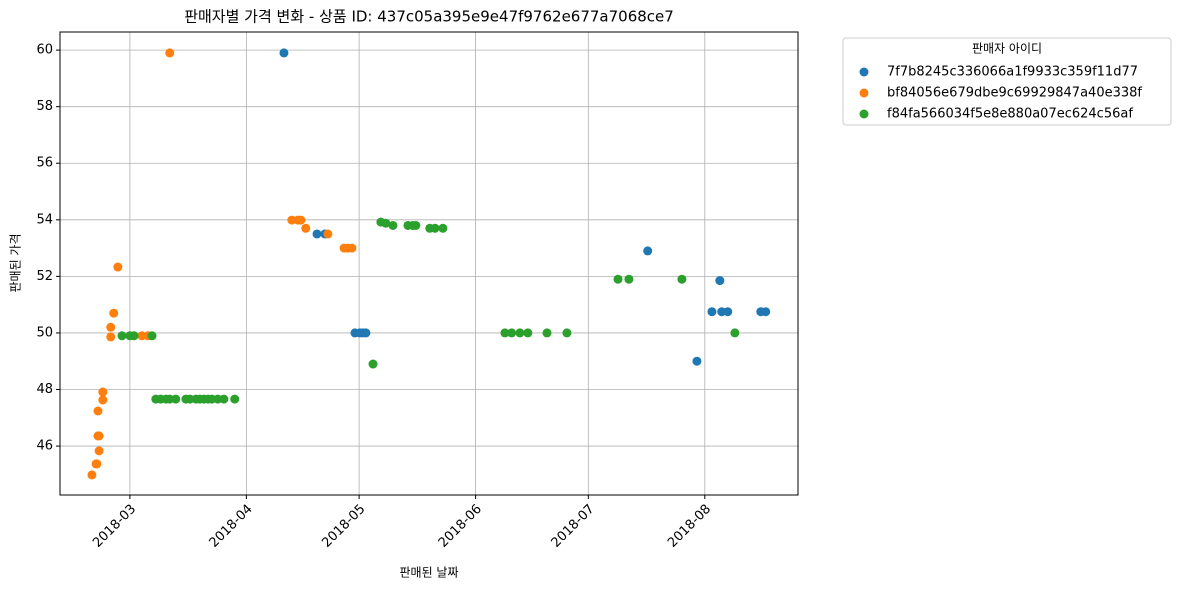  Describe the element at coordinates (44, 332) in the screenshot. I see `y-tick-label: 50` at that location.